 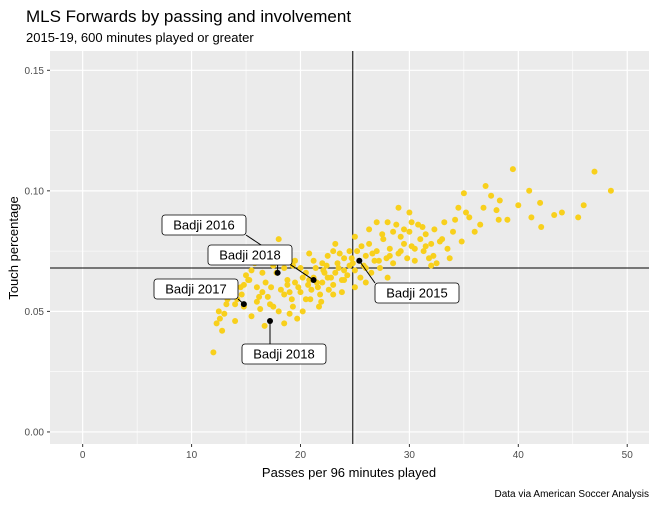 I want to click on y-tick-label: 0.05, so click(x=35, y=312).